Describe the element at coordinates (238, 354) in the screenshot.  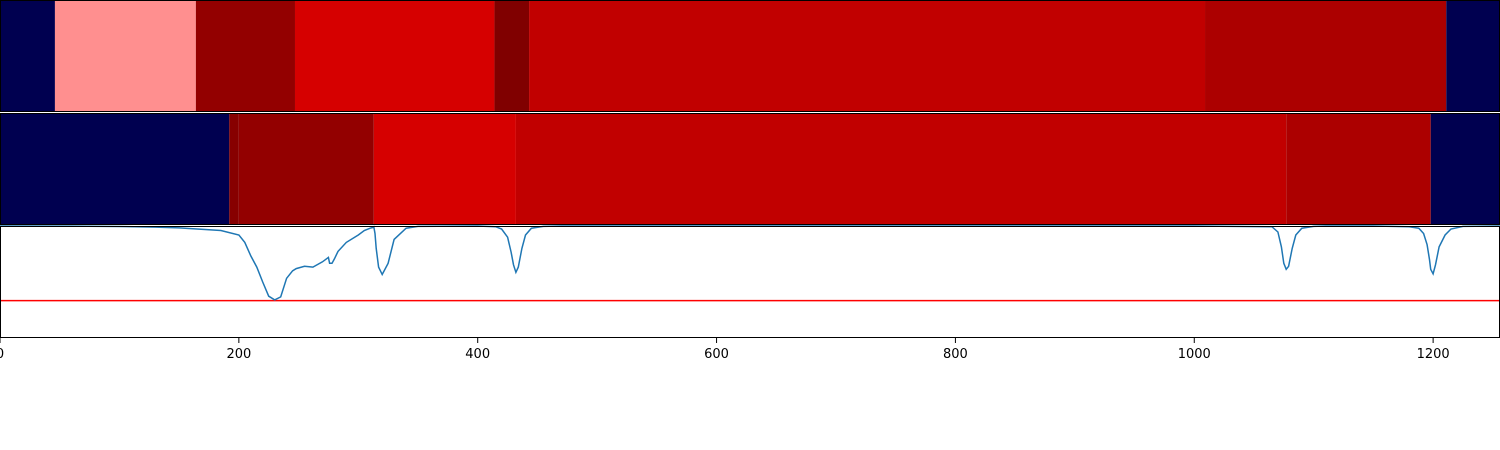
I see `x-tick-label-200: 200` at that location.